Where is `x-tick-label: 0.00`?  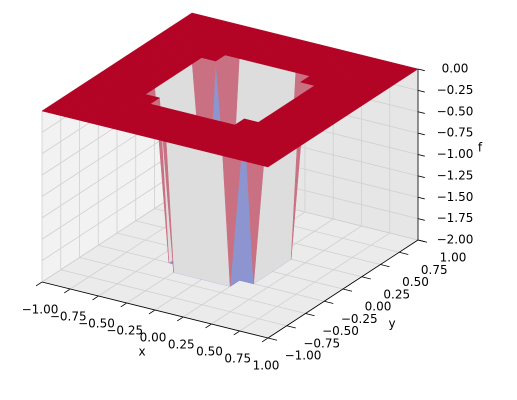
x-tick-label: 0.00 is located at coordinates (153, 338).